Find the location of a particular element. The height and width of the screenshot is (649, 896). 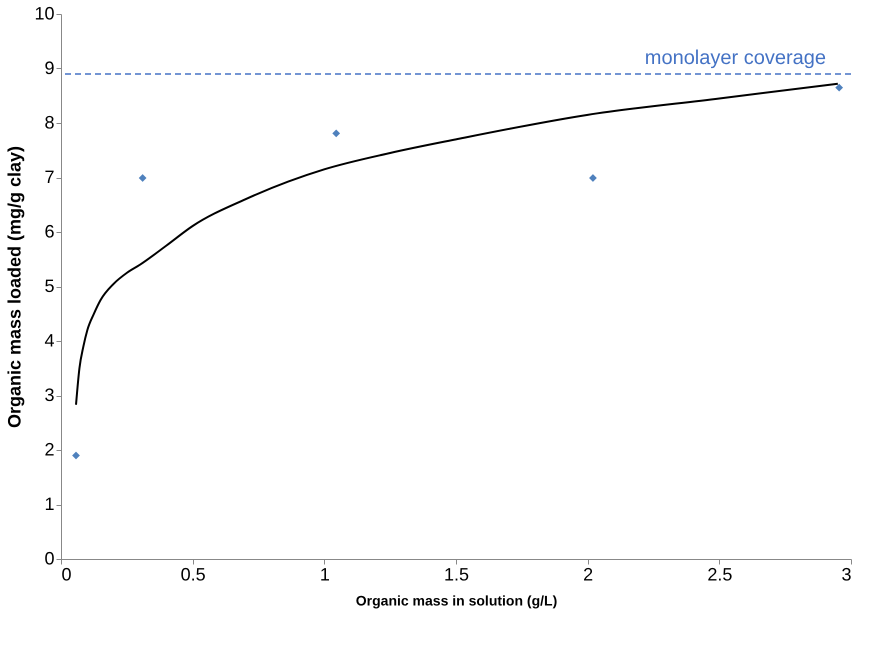

y-tick-label: 0 is located at coordinates (49, 558).